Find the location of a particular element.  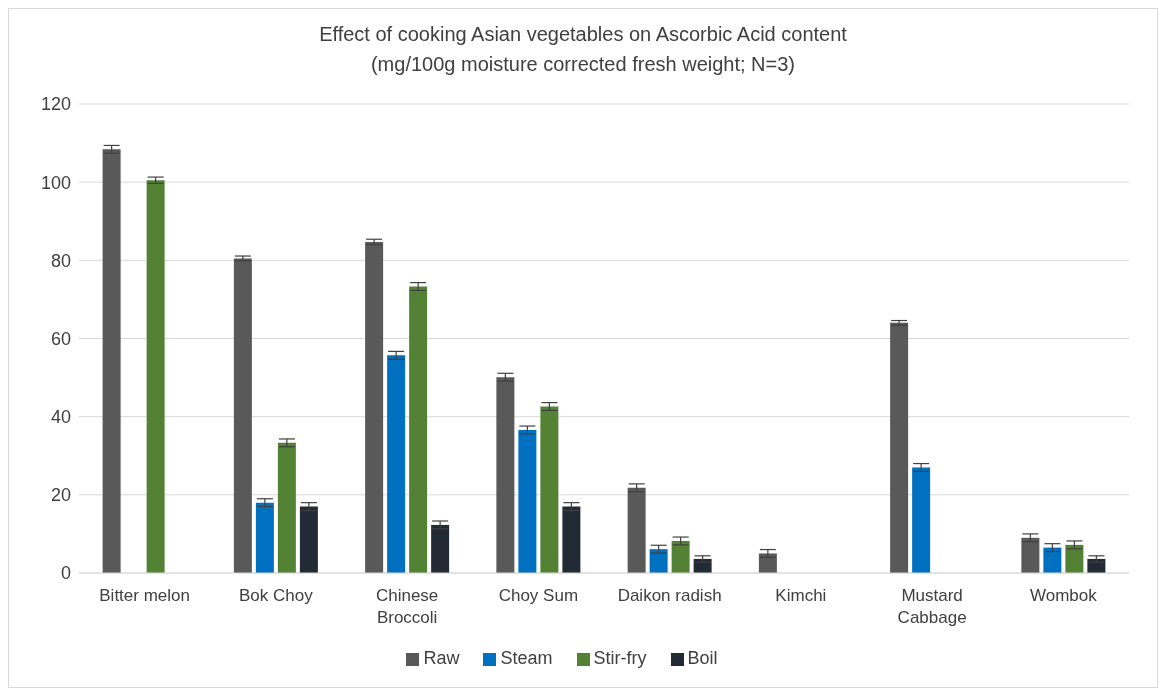

legend-label: Raw is located at coordinates (441, 658).